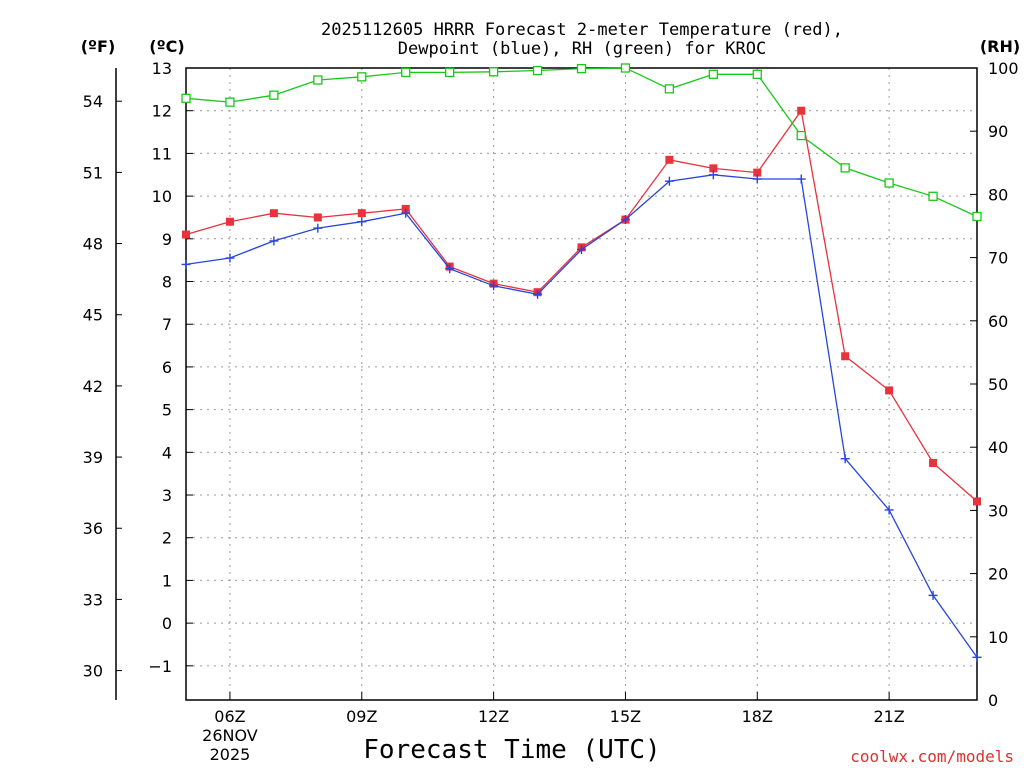 This screenshot has width=1024, height=768. Describe the element at coordinates (167, 538) in the screenshot. I see `celsius-tick-label: 2` at that location.